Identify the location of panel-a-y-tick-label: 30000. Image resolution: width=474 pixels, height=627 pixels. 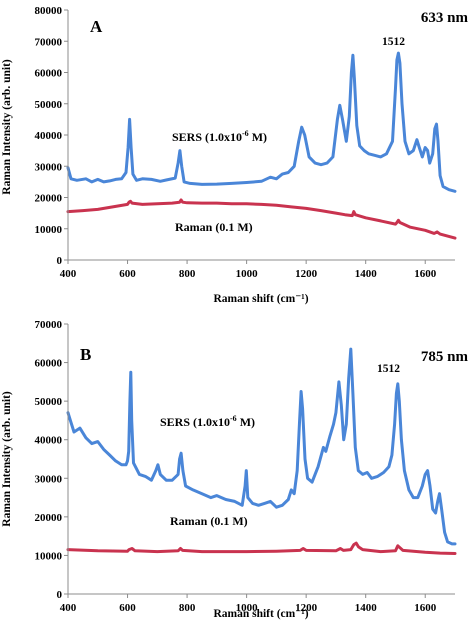
(49, 167).